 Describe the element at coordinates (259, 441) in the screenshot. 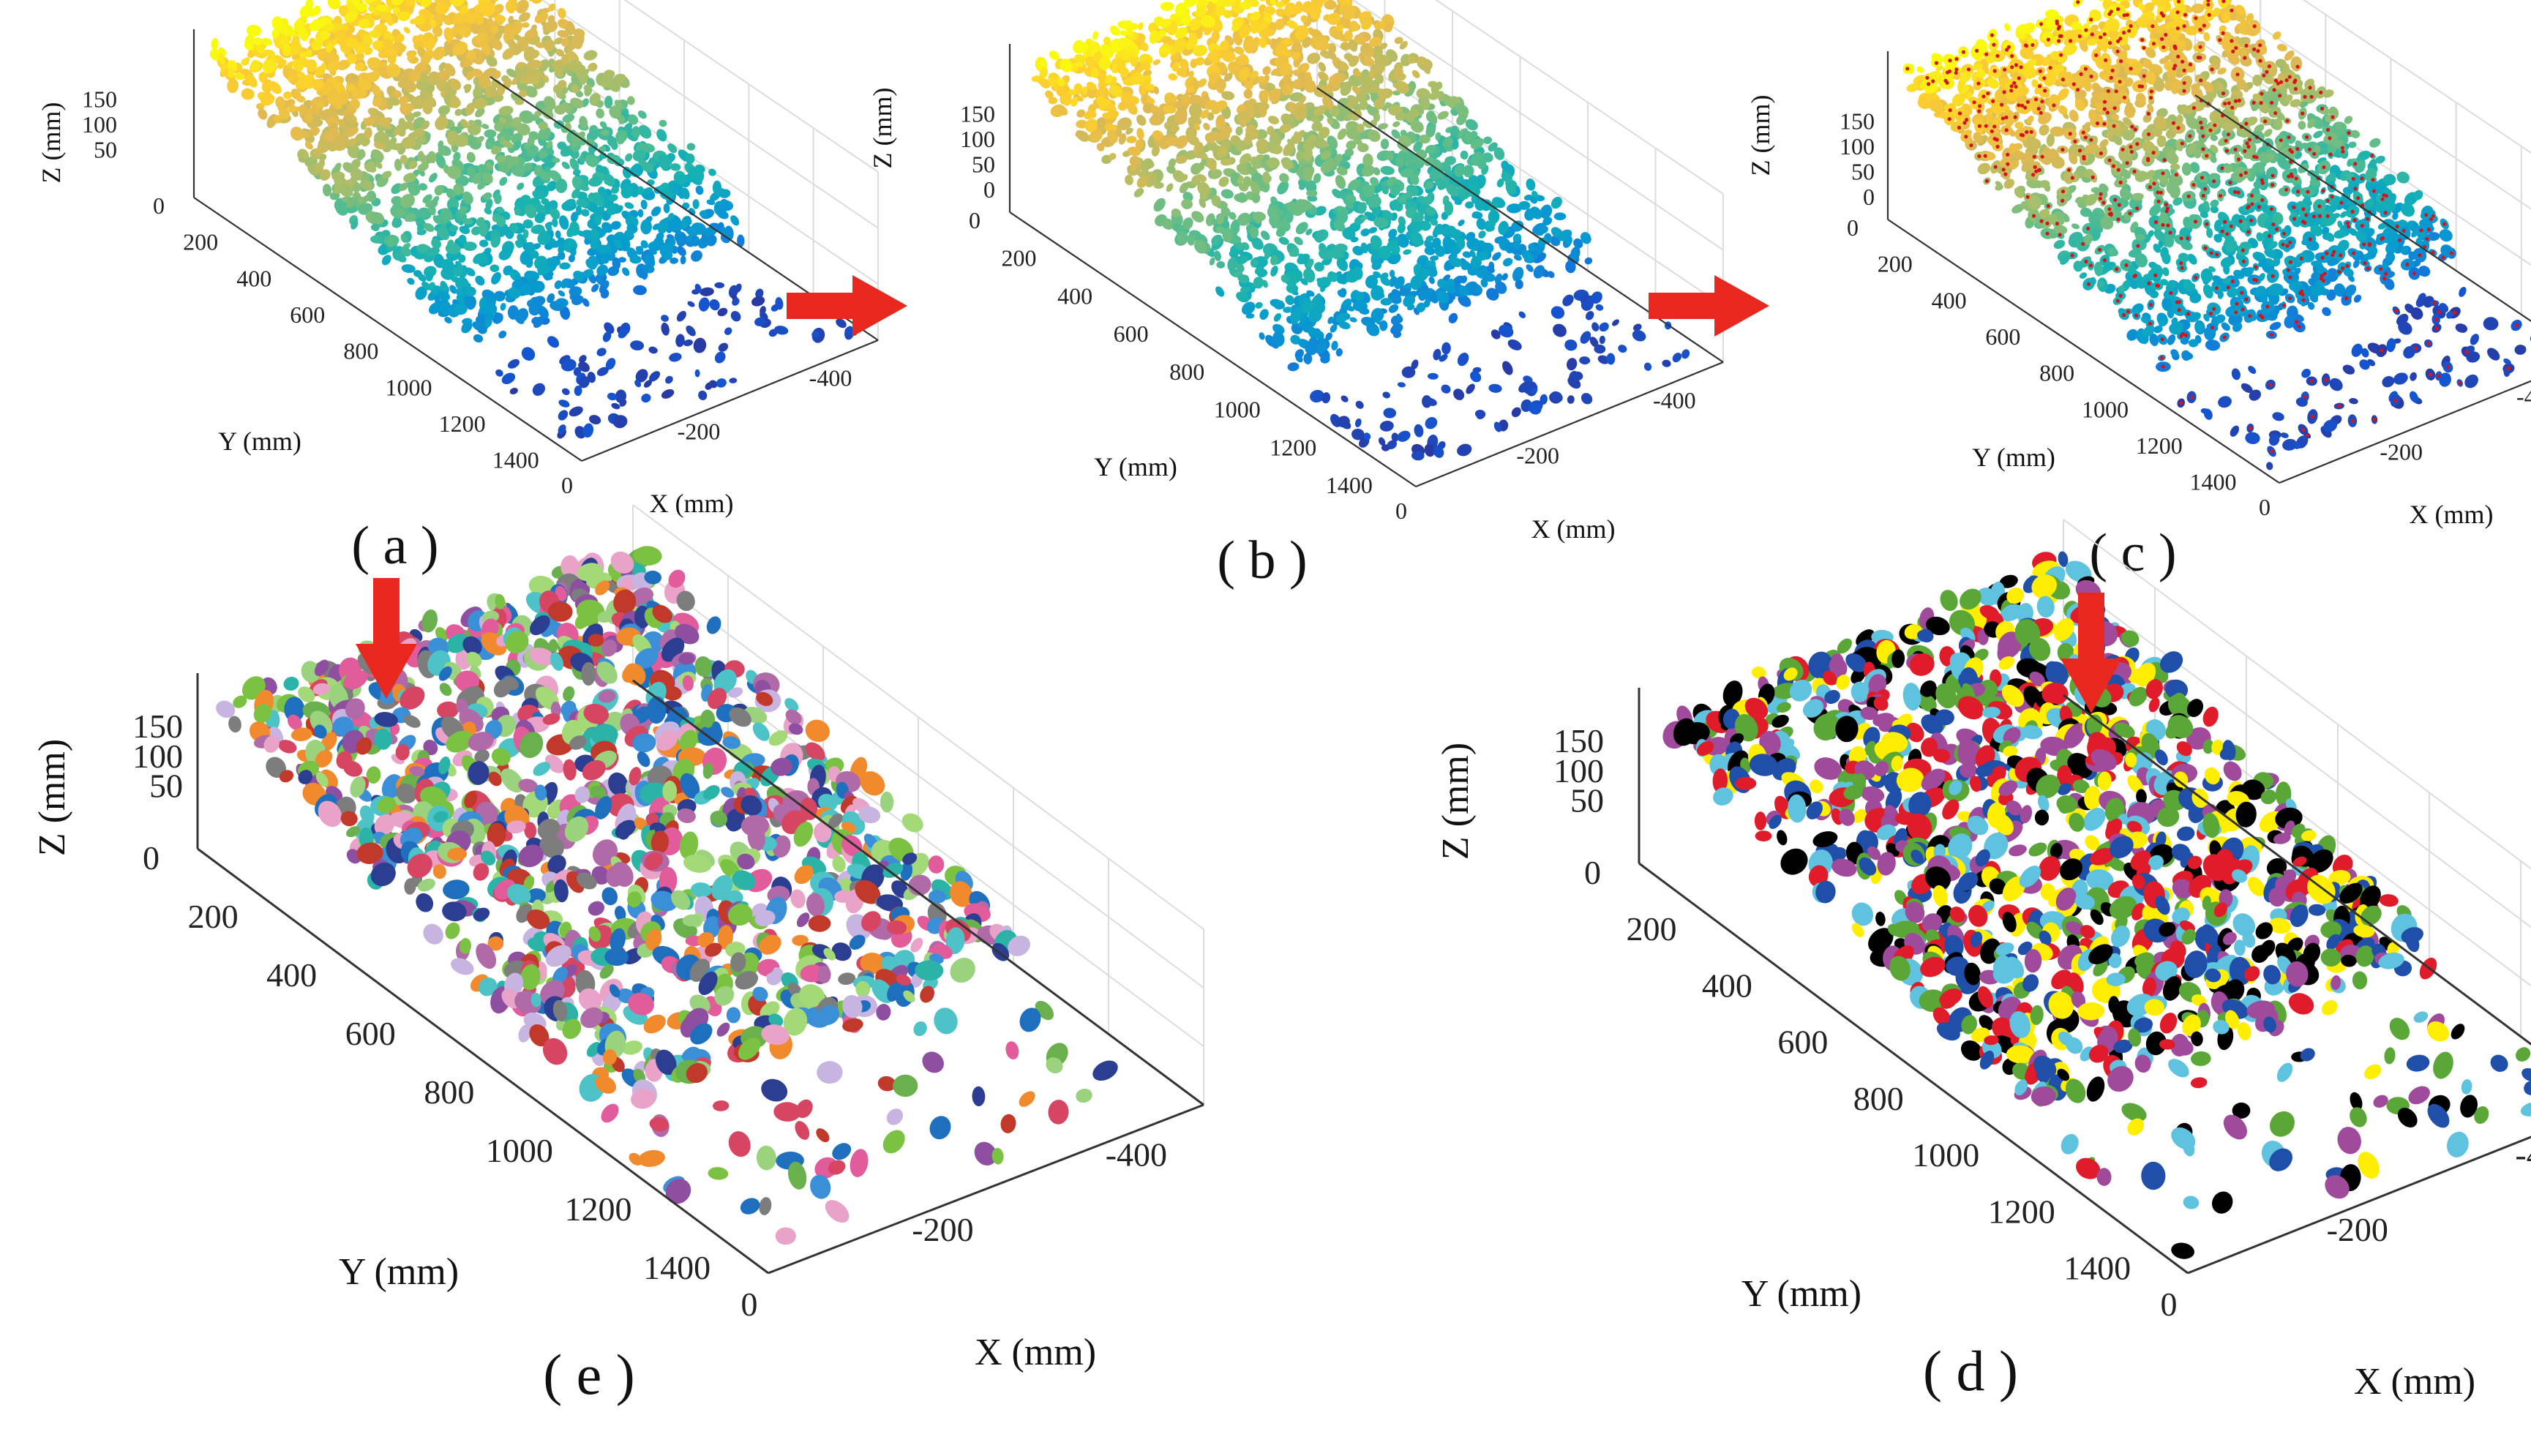

I see `panel-a-y-axis-label: Y (mm)` at that location.